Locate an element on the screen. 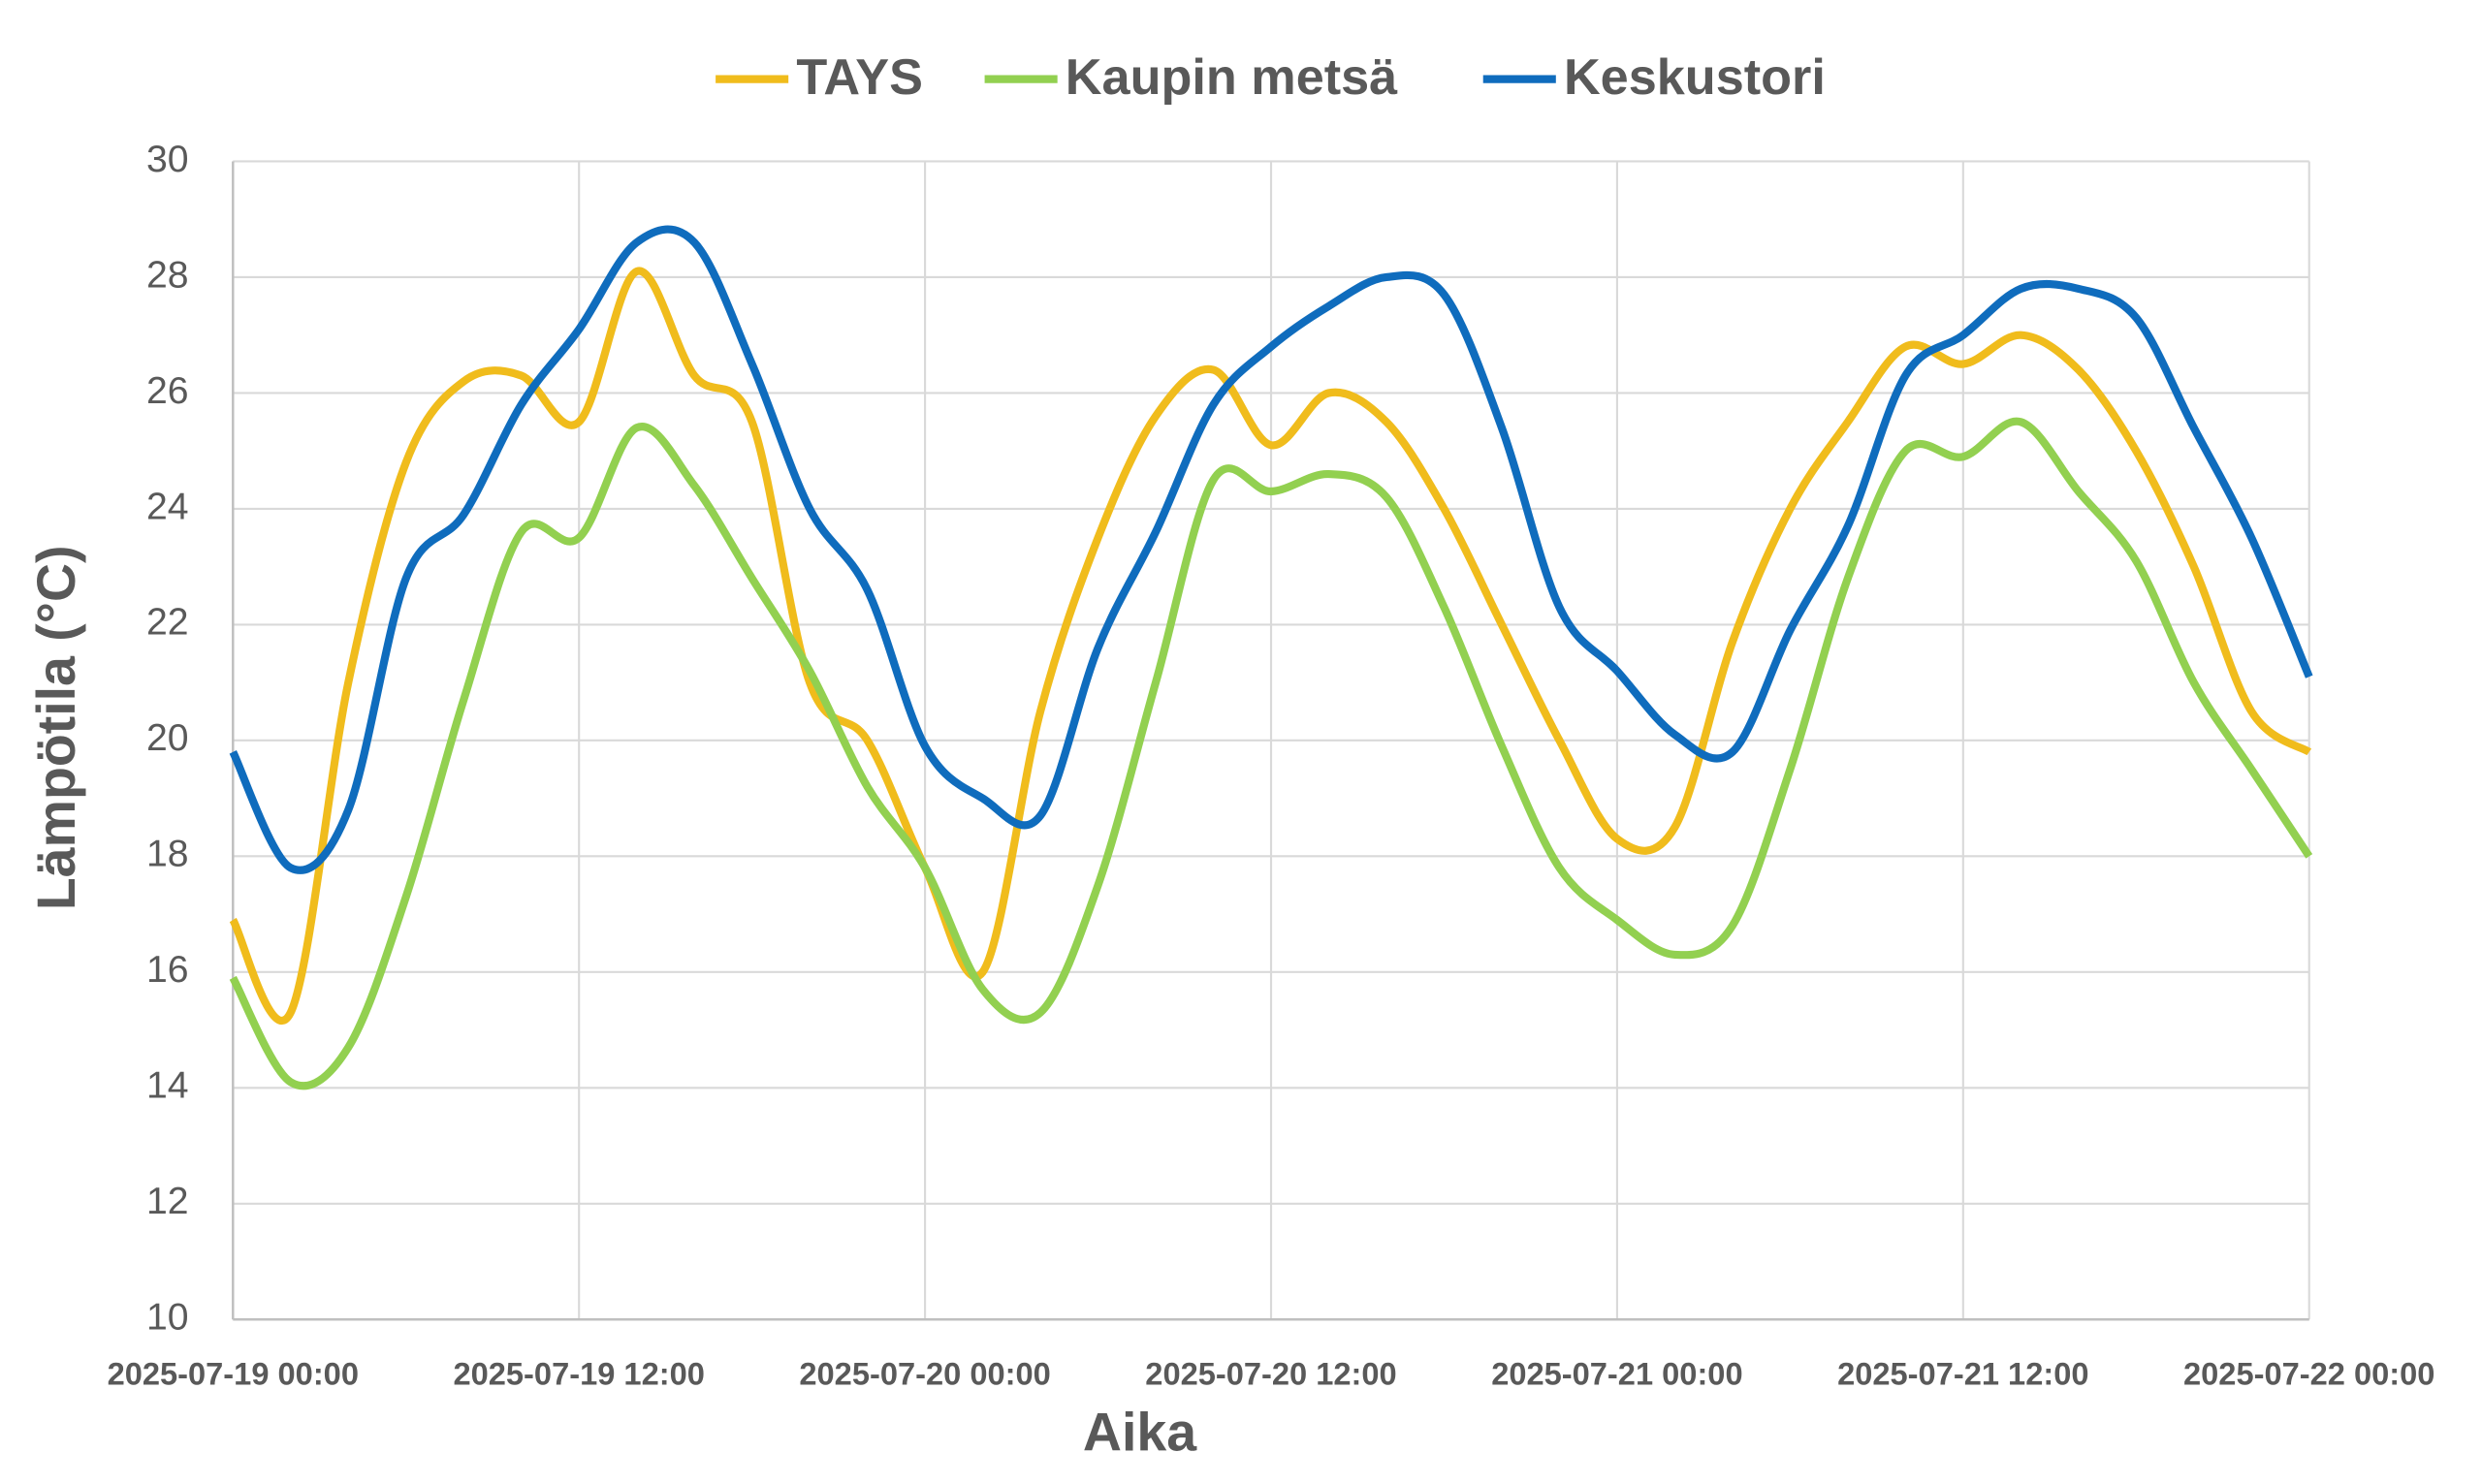 The image size is (2482, 1484). x-tick-label: 2025-07-19 00:00 is located at coordinates (233, 1374).